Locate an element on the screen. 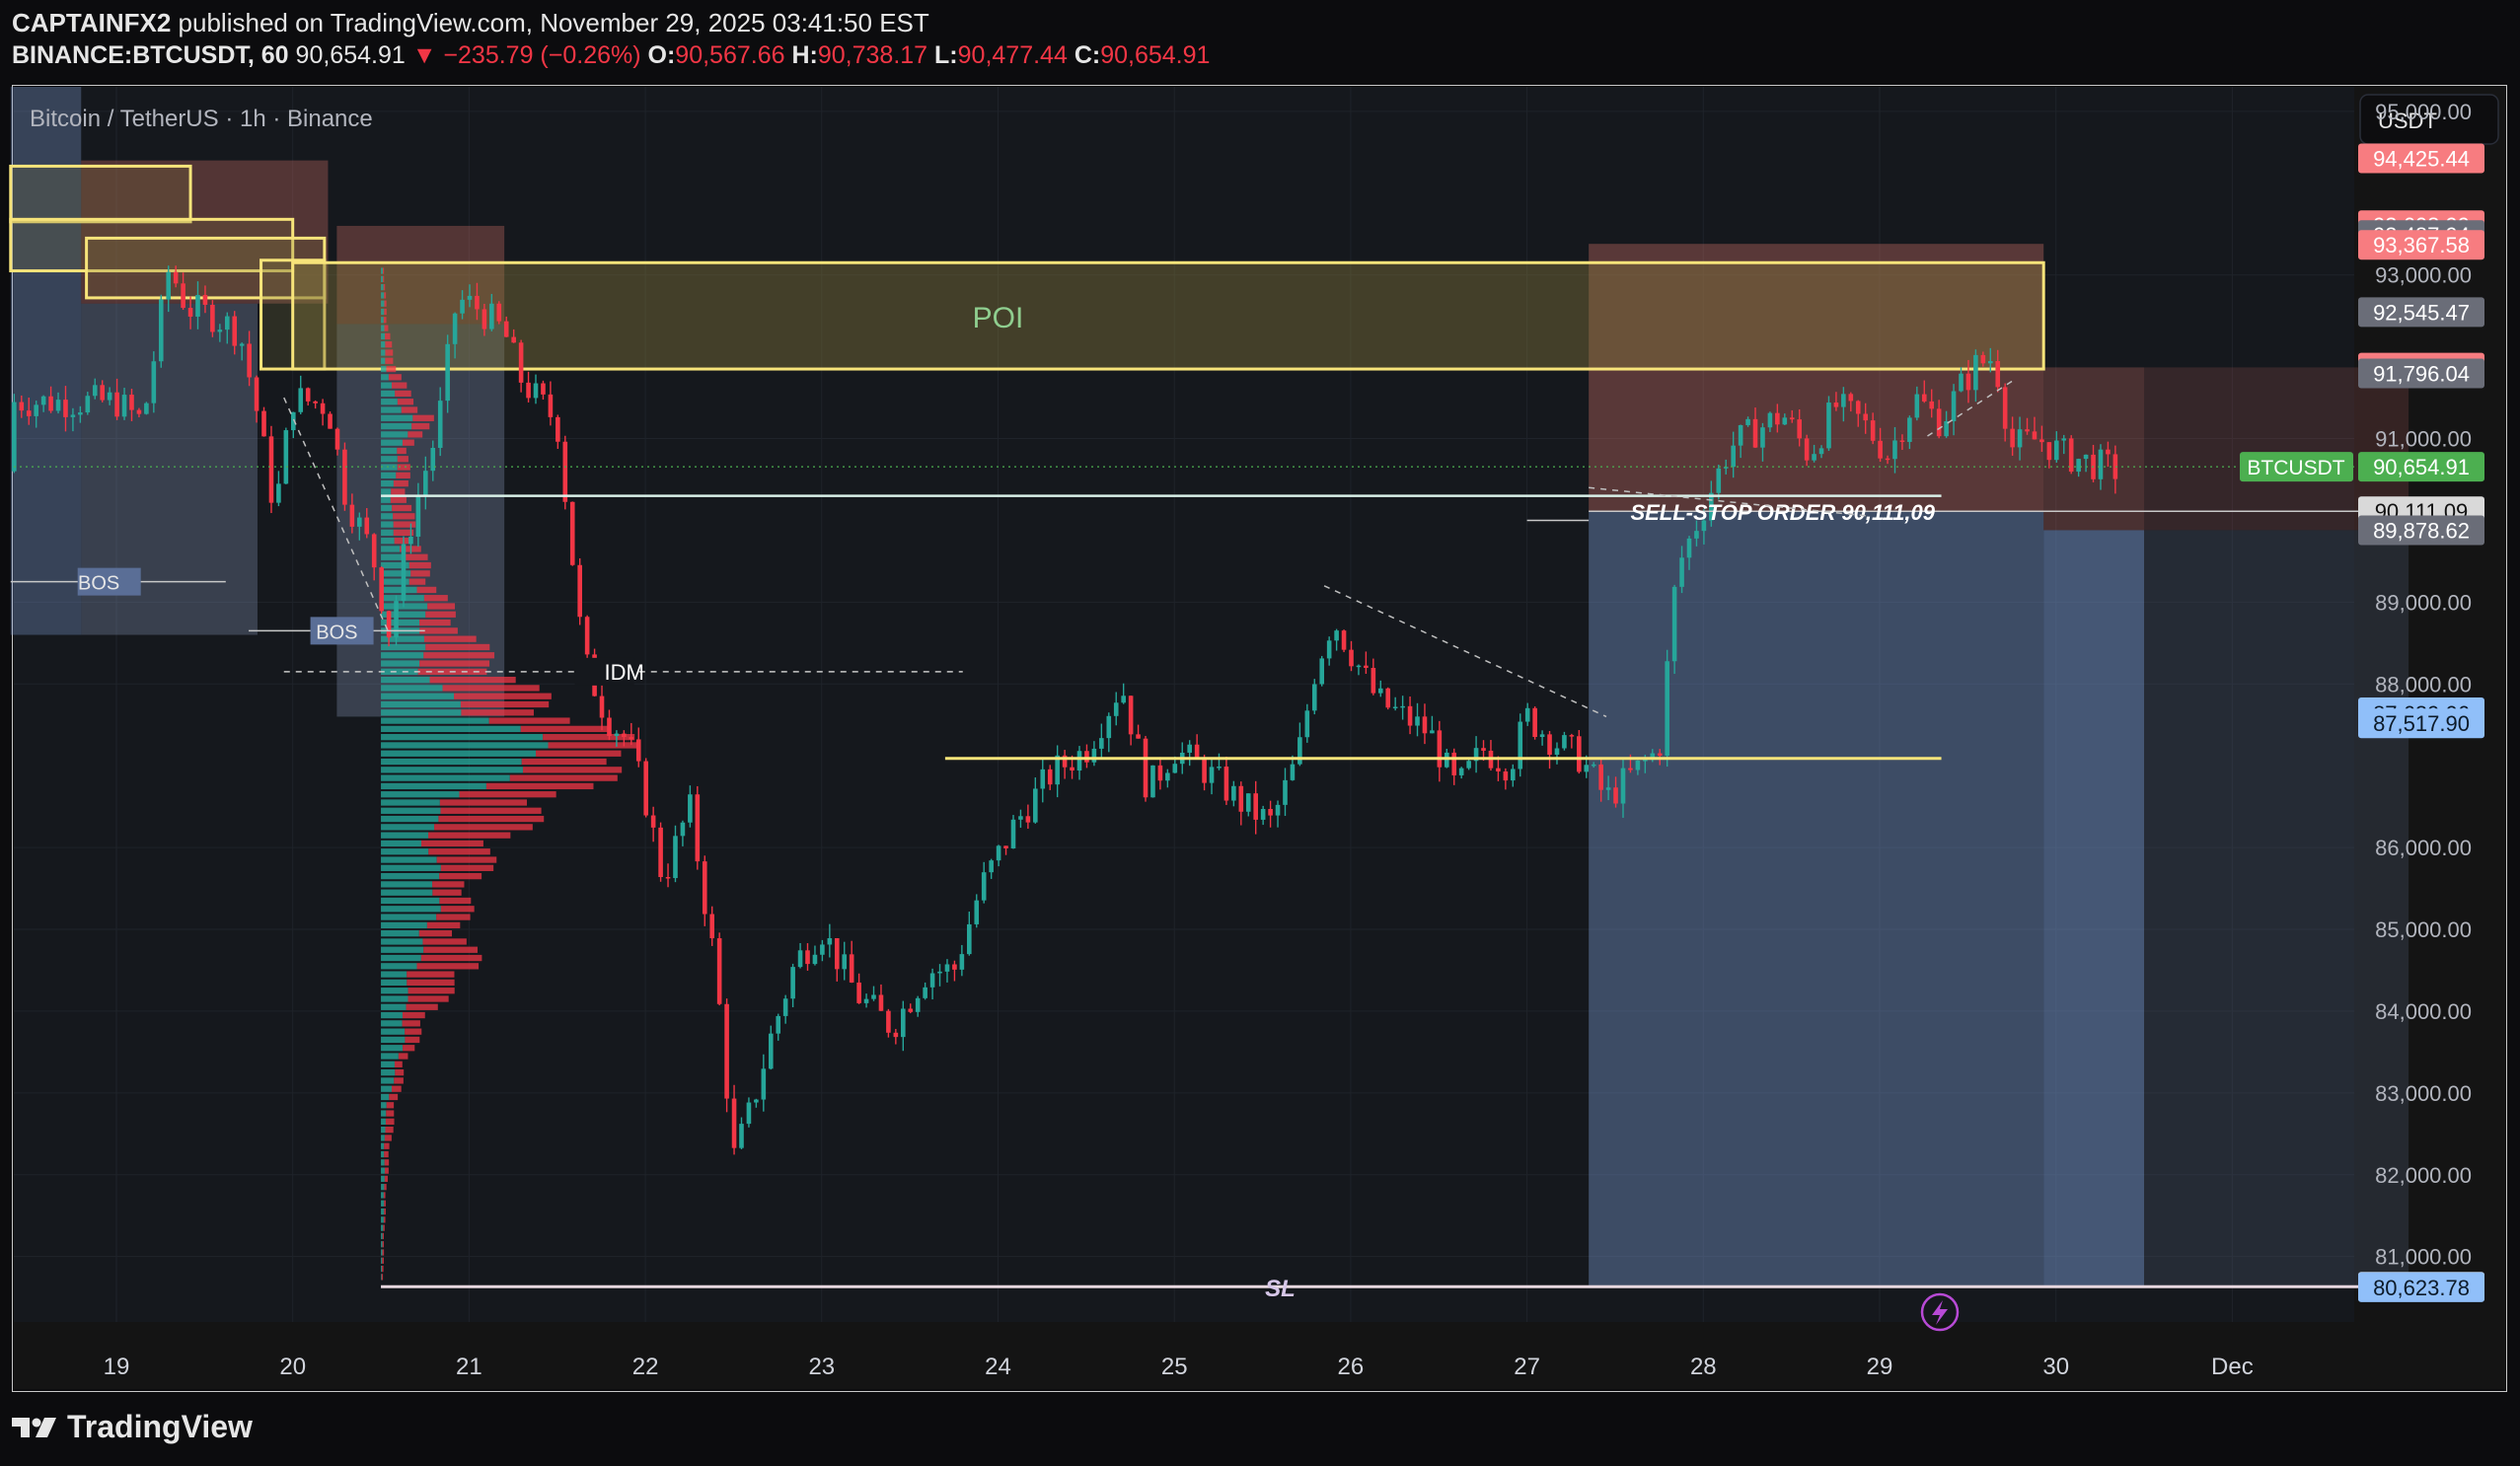 The height and width of the screenshot is (1466, 2520). publisher-name: CAPTAINFX2 is located at coordinates (92, 22).